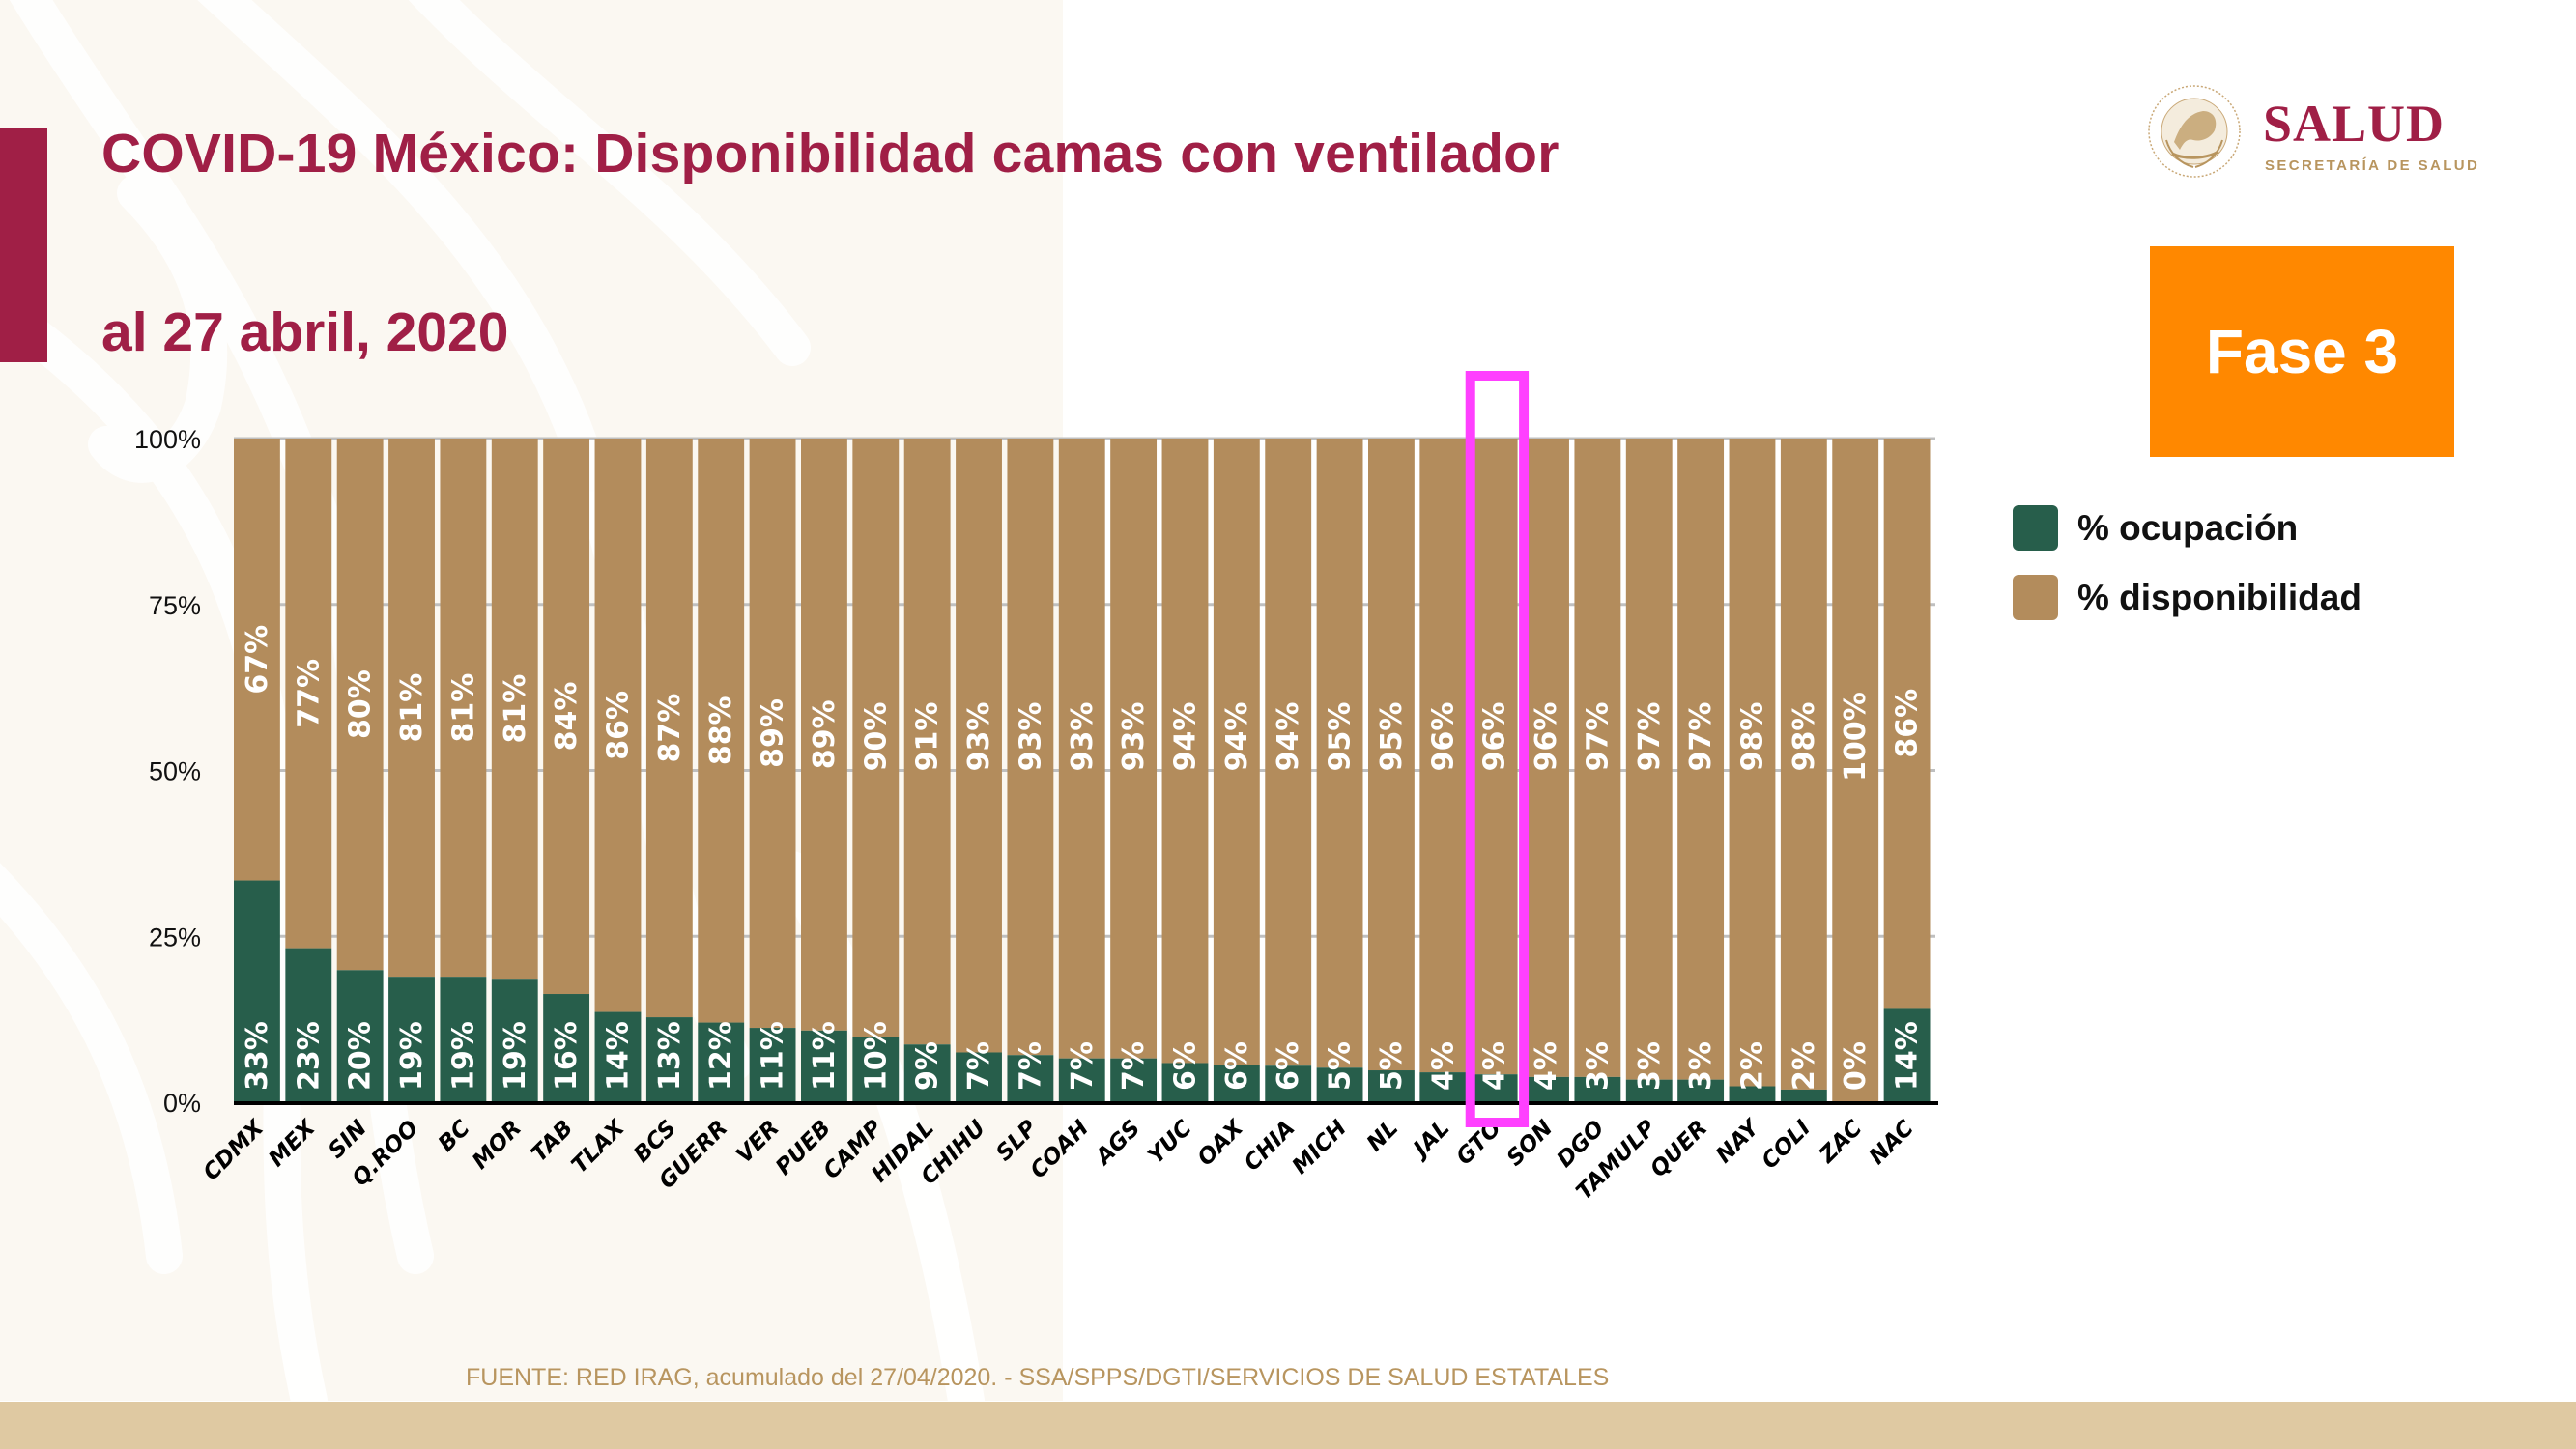 This screenshot has width=2576, height=1449. Describe the element at coordinates (182, 1103) in the screenshot. I see `y-tick-label: 0%` at that location.